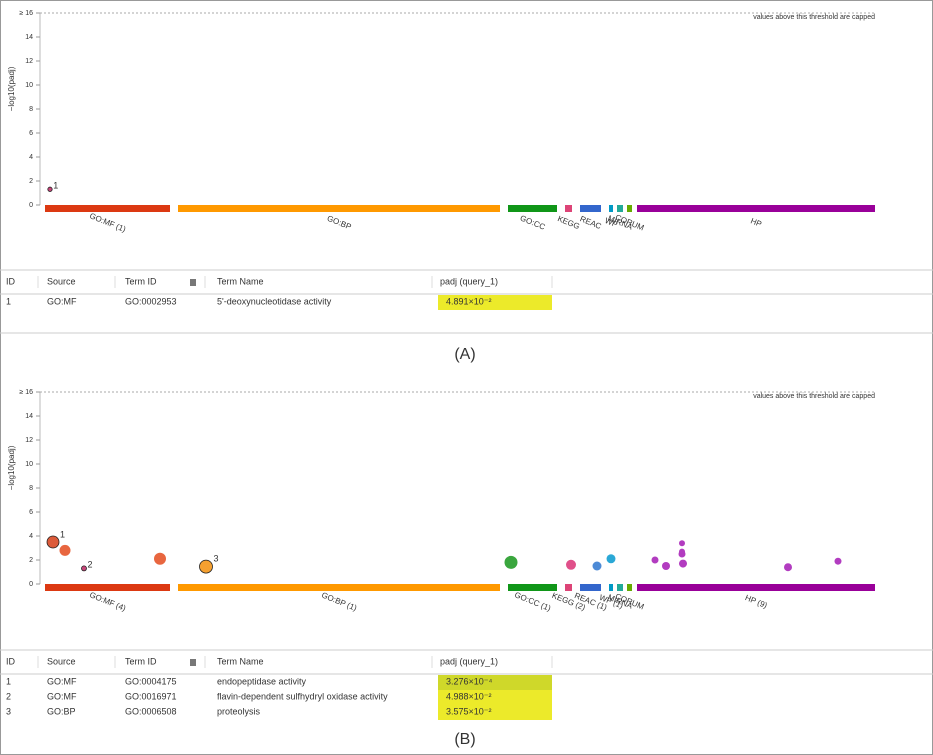 Image resolution: width=933 pixels, height=755 pixels. What do you see at coordinates (8, 696) in the screenshot?
I see `table-cell: 2` at bounding box center [8, 696].